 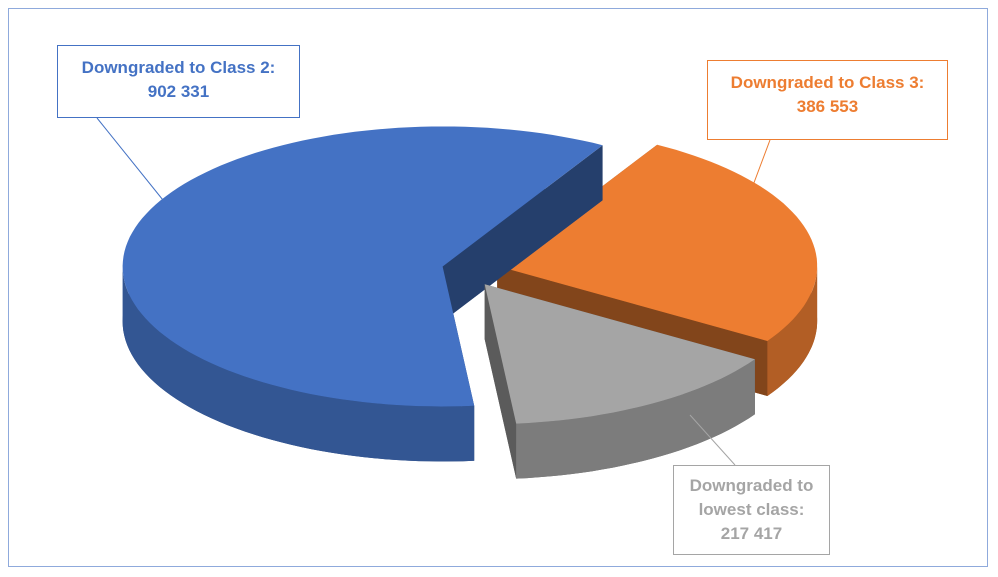 I want to click on callout: Downgraded to Class 3: 386 553, so click(x=827, y=100).